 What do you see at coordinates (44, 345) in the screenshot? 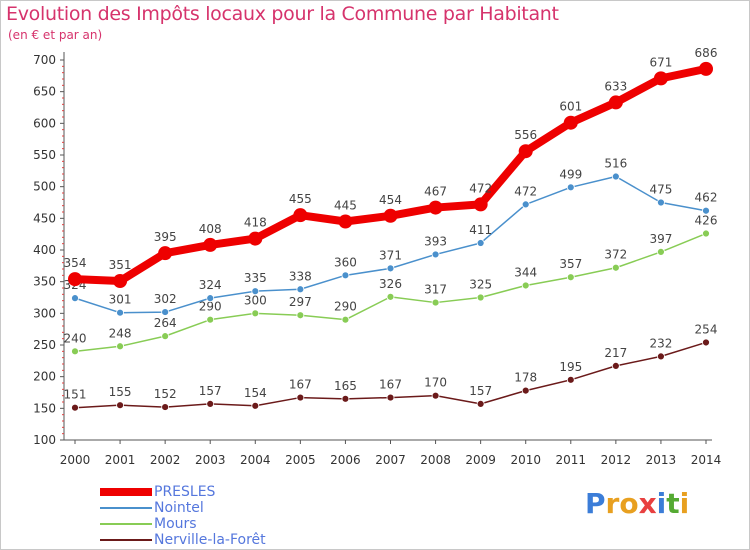
I see `y-tick-label: 250` at bounding box center [44, 345].